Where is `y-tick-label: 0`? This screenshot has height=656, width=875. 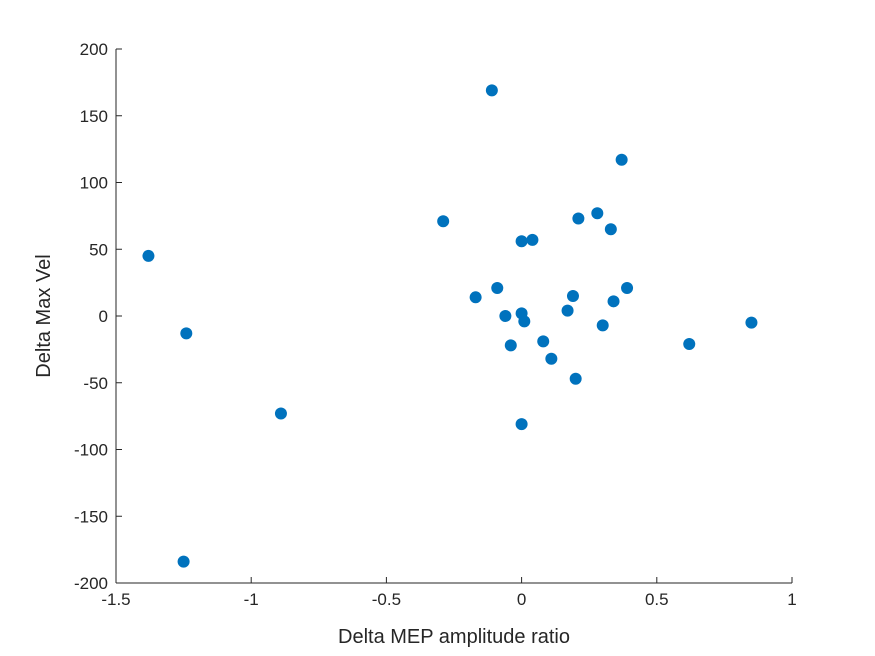
y-tick-label: 0 is located at coordinates (103, 316).